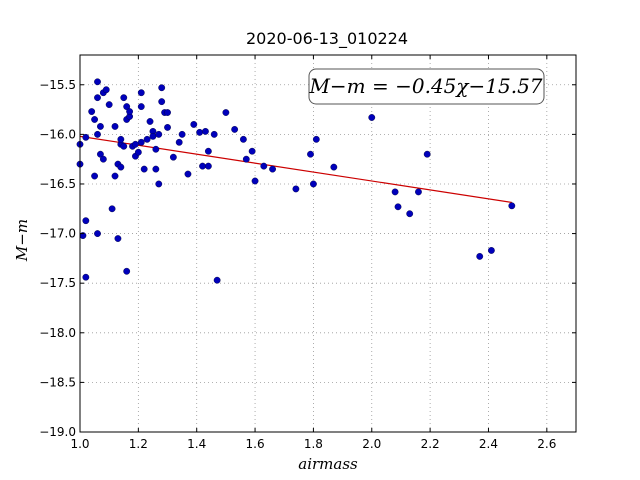  I want to click on fit-line, so click(295, 169).